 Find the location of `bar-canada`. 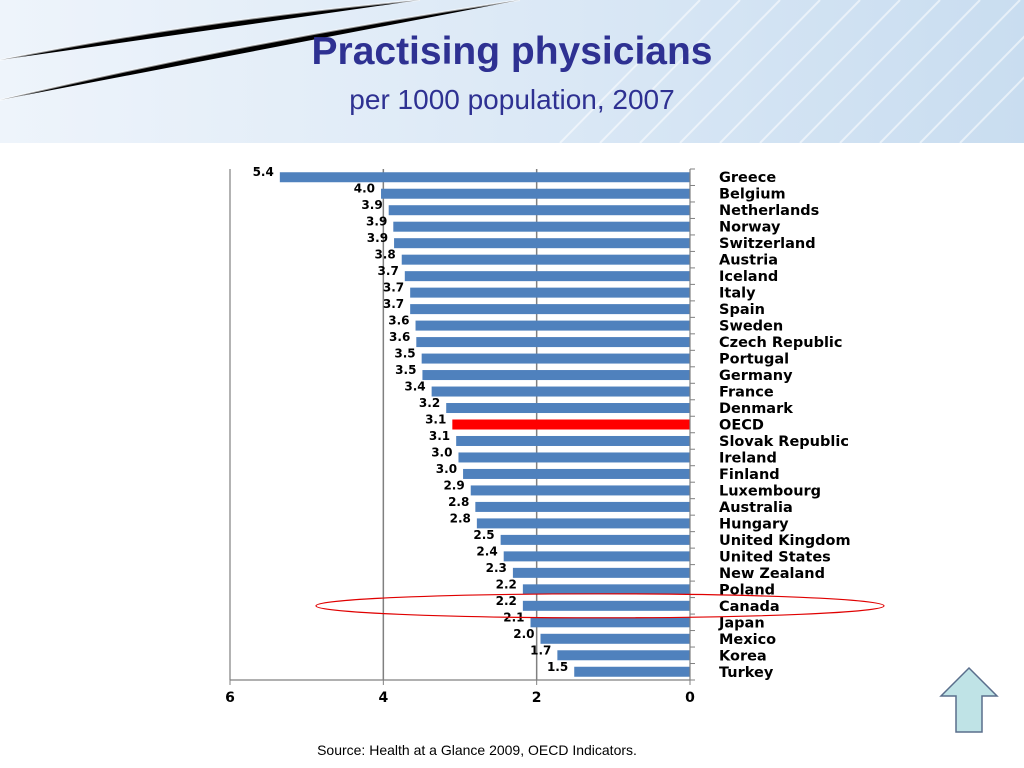

bar-canada is located at coordinates (606, 605).